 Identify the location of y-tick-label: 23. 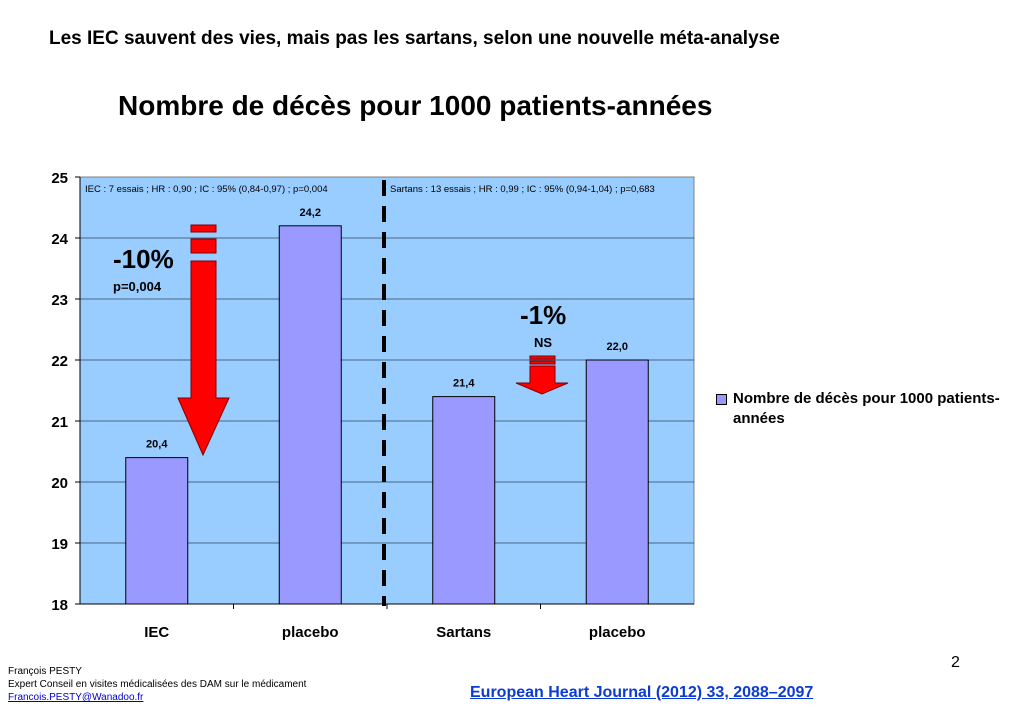
(59, 300).